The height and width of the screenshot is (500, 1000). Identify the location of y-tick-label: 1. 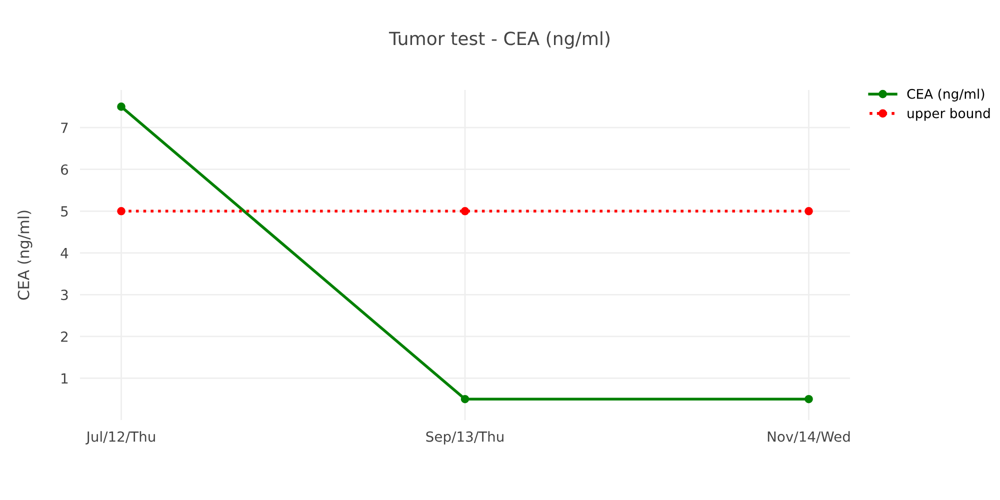
(65, 378).